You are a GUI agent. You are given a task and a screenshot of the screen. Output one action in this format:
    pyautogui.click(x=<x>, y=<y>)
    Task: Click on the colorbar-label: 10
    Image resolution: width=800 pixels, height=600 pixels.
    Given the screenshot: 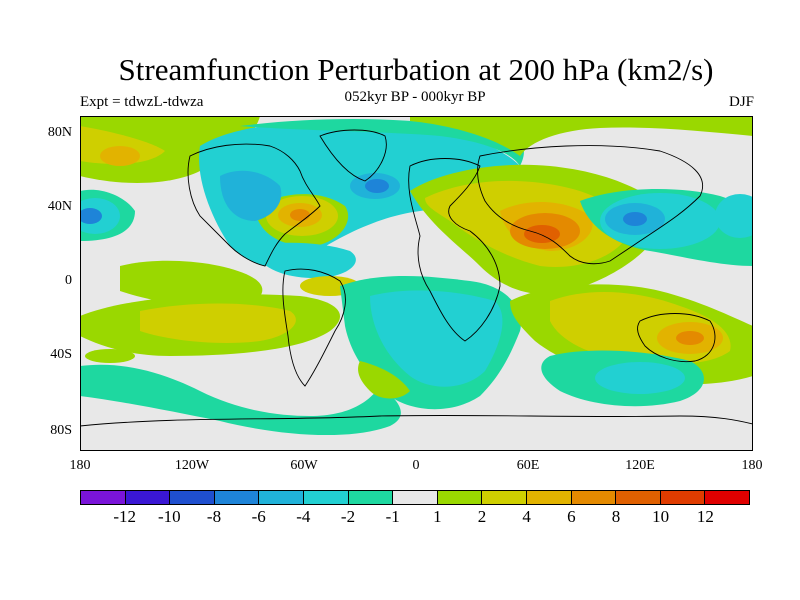 What is the action you would take?
    pyautogui.click(x=661, y=516)
    